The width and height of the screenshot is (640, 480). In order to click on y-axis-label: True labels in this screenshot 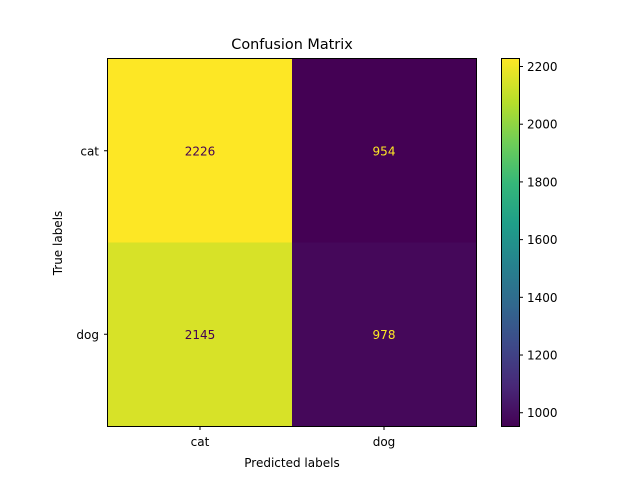, I will do `click(58, 244)`.